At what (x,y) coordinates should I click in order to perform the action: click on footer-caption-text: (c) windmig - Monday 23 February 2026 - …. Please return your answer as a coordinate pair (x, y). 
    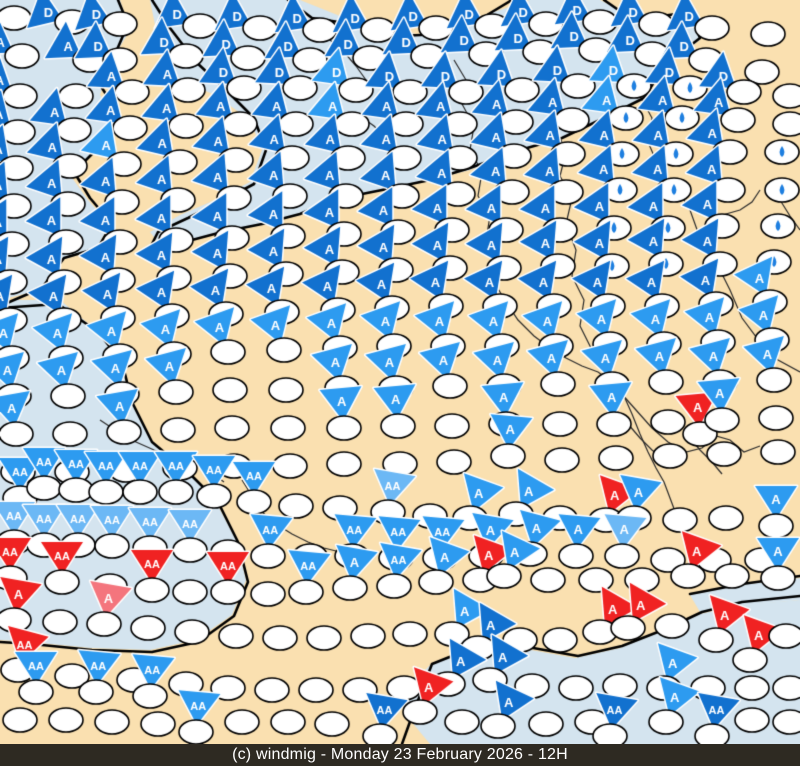
    Looking at the image, I should click on (400, 754).